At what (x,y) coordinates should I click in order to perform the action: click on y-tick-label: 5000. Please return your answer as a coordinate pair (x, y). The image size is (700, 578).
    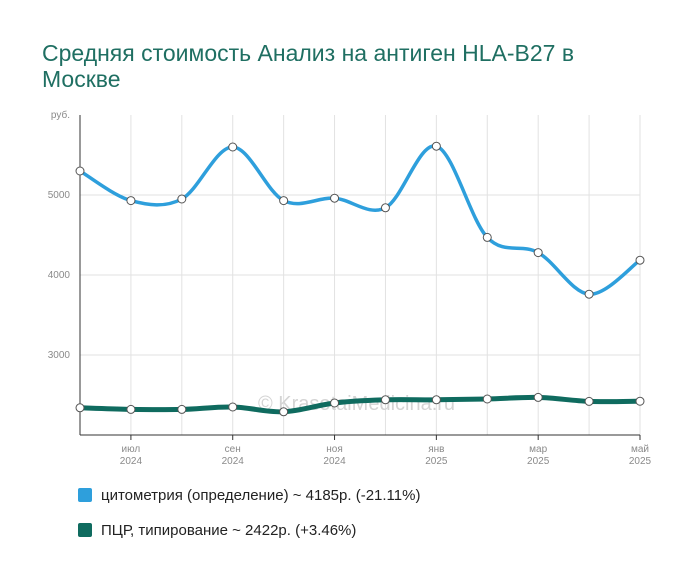
    Looking at the image, I should click on (59, 195).